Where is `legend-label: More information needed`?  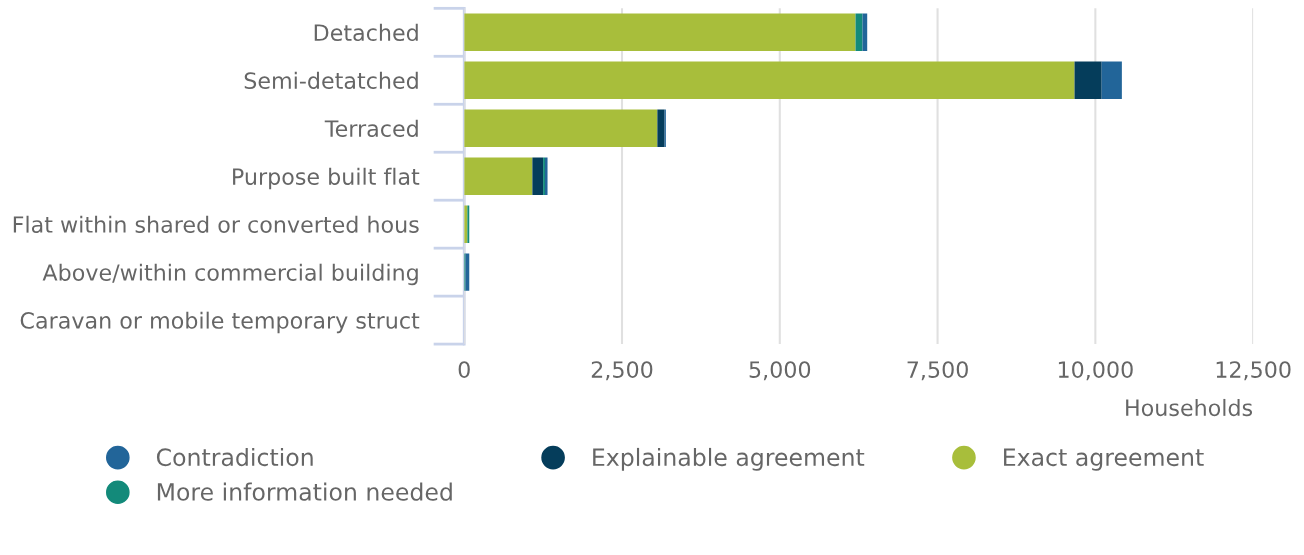 legend-label: More information needed is located at coordinates (304, 491).